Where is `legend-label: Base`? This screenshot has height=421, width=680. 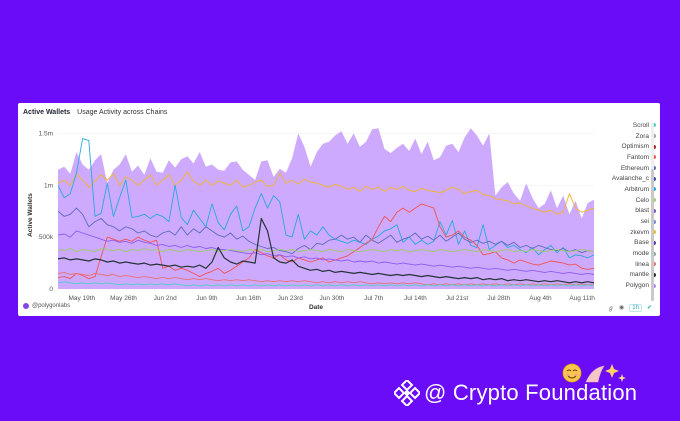 legend-label: Base is located at coordinates (641, 243).